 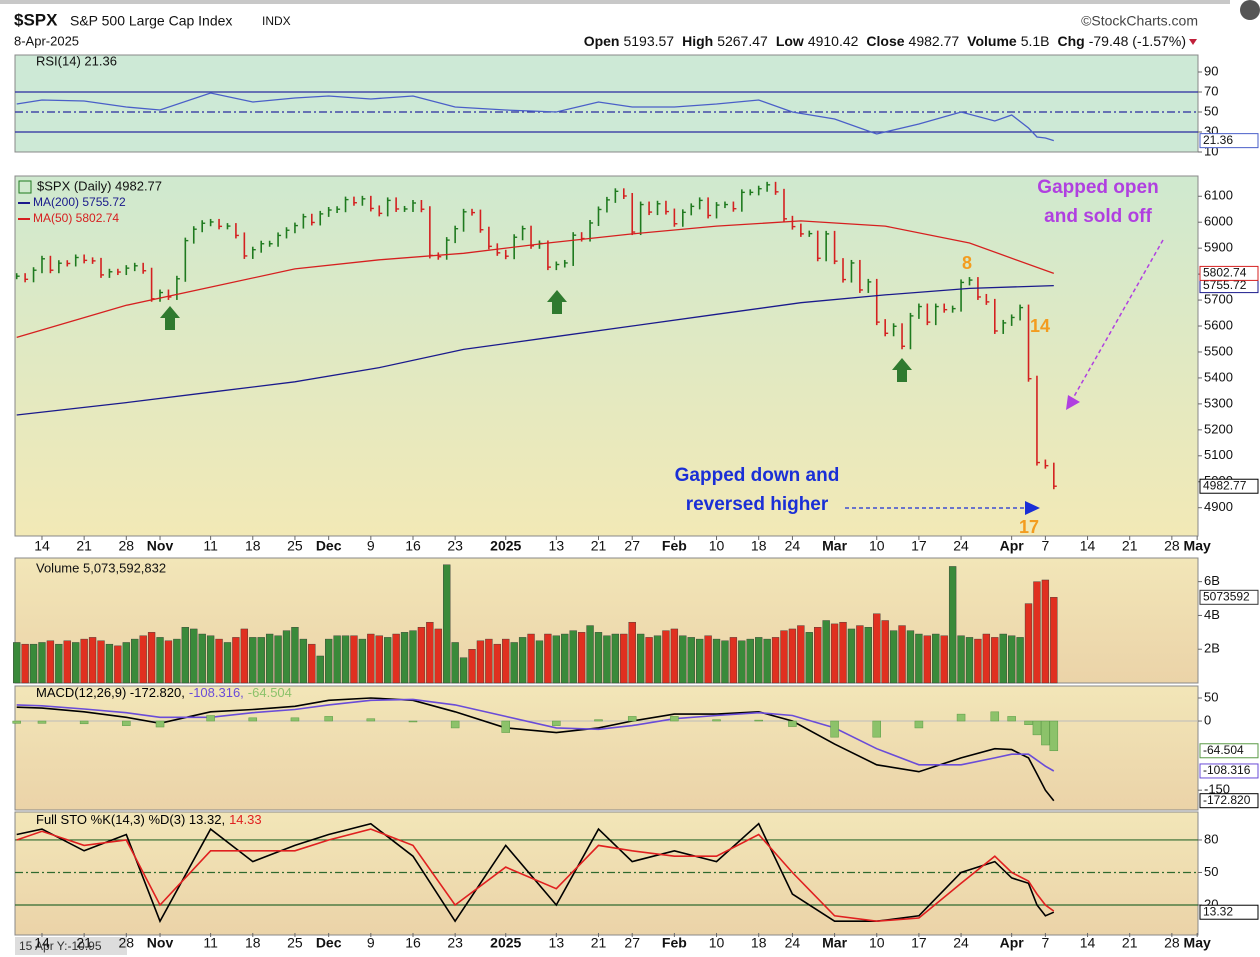 What do you see at coordinates (60, 946) in the screenshot?
I see `cursor-readout: 15 Apr Y:-10.95` at bounding box center [60, 946].